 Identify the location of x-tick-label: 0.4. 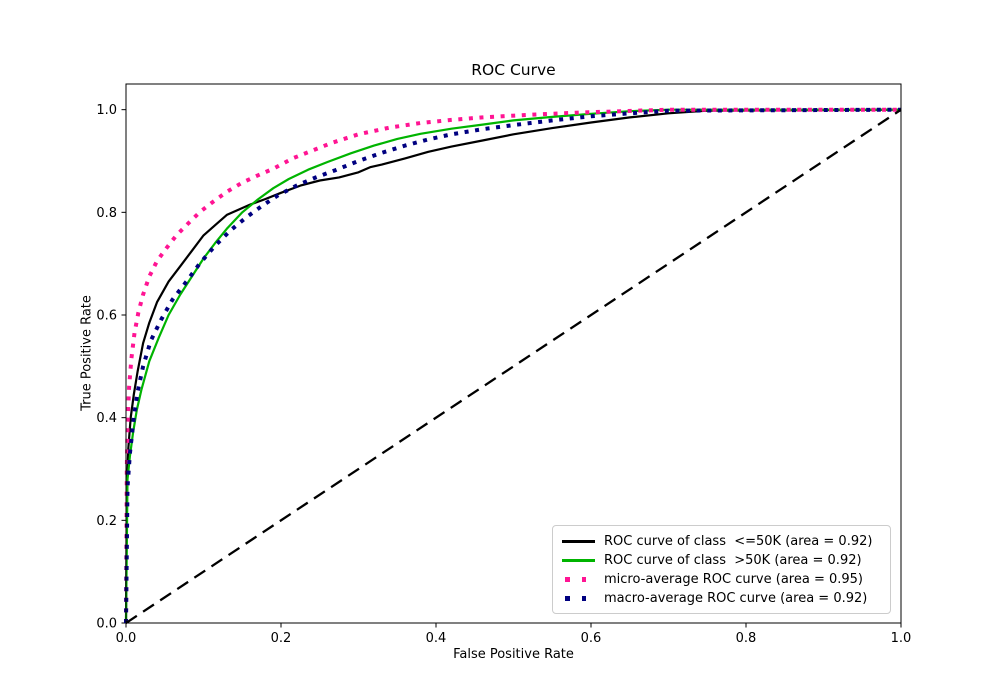
(436, 638).